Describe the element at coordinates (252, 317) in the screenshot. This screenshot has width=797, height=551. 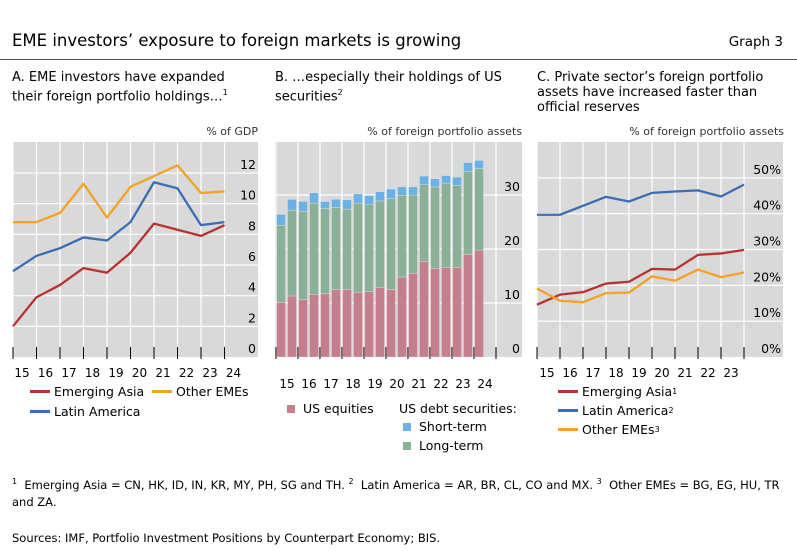
I see `panel-a-y-tick-label: 2` at that location.